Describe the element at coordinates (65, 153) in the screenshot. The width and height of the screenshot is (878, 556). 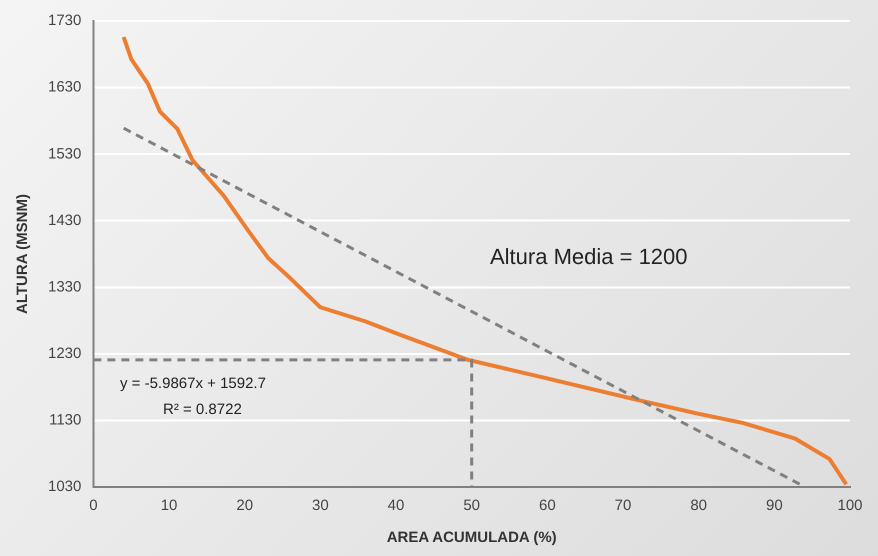
I see `y-tick-label: 1530` at that location.